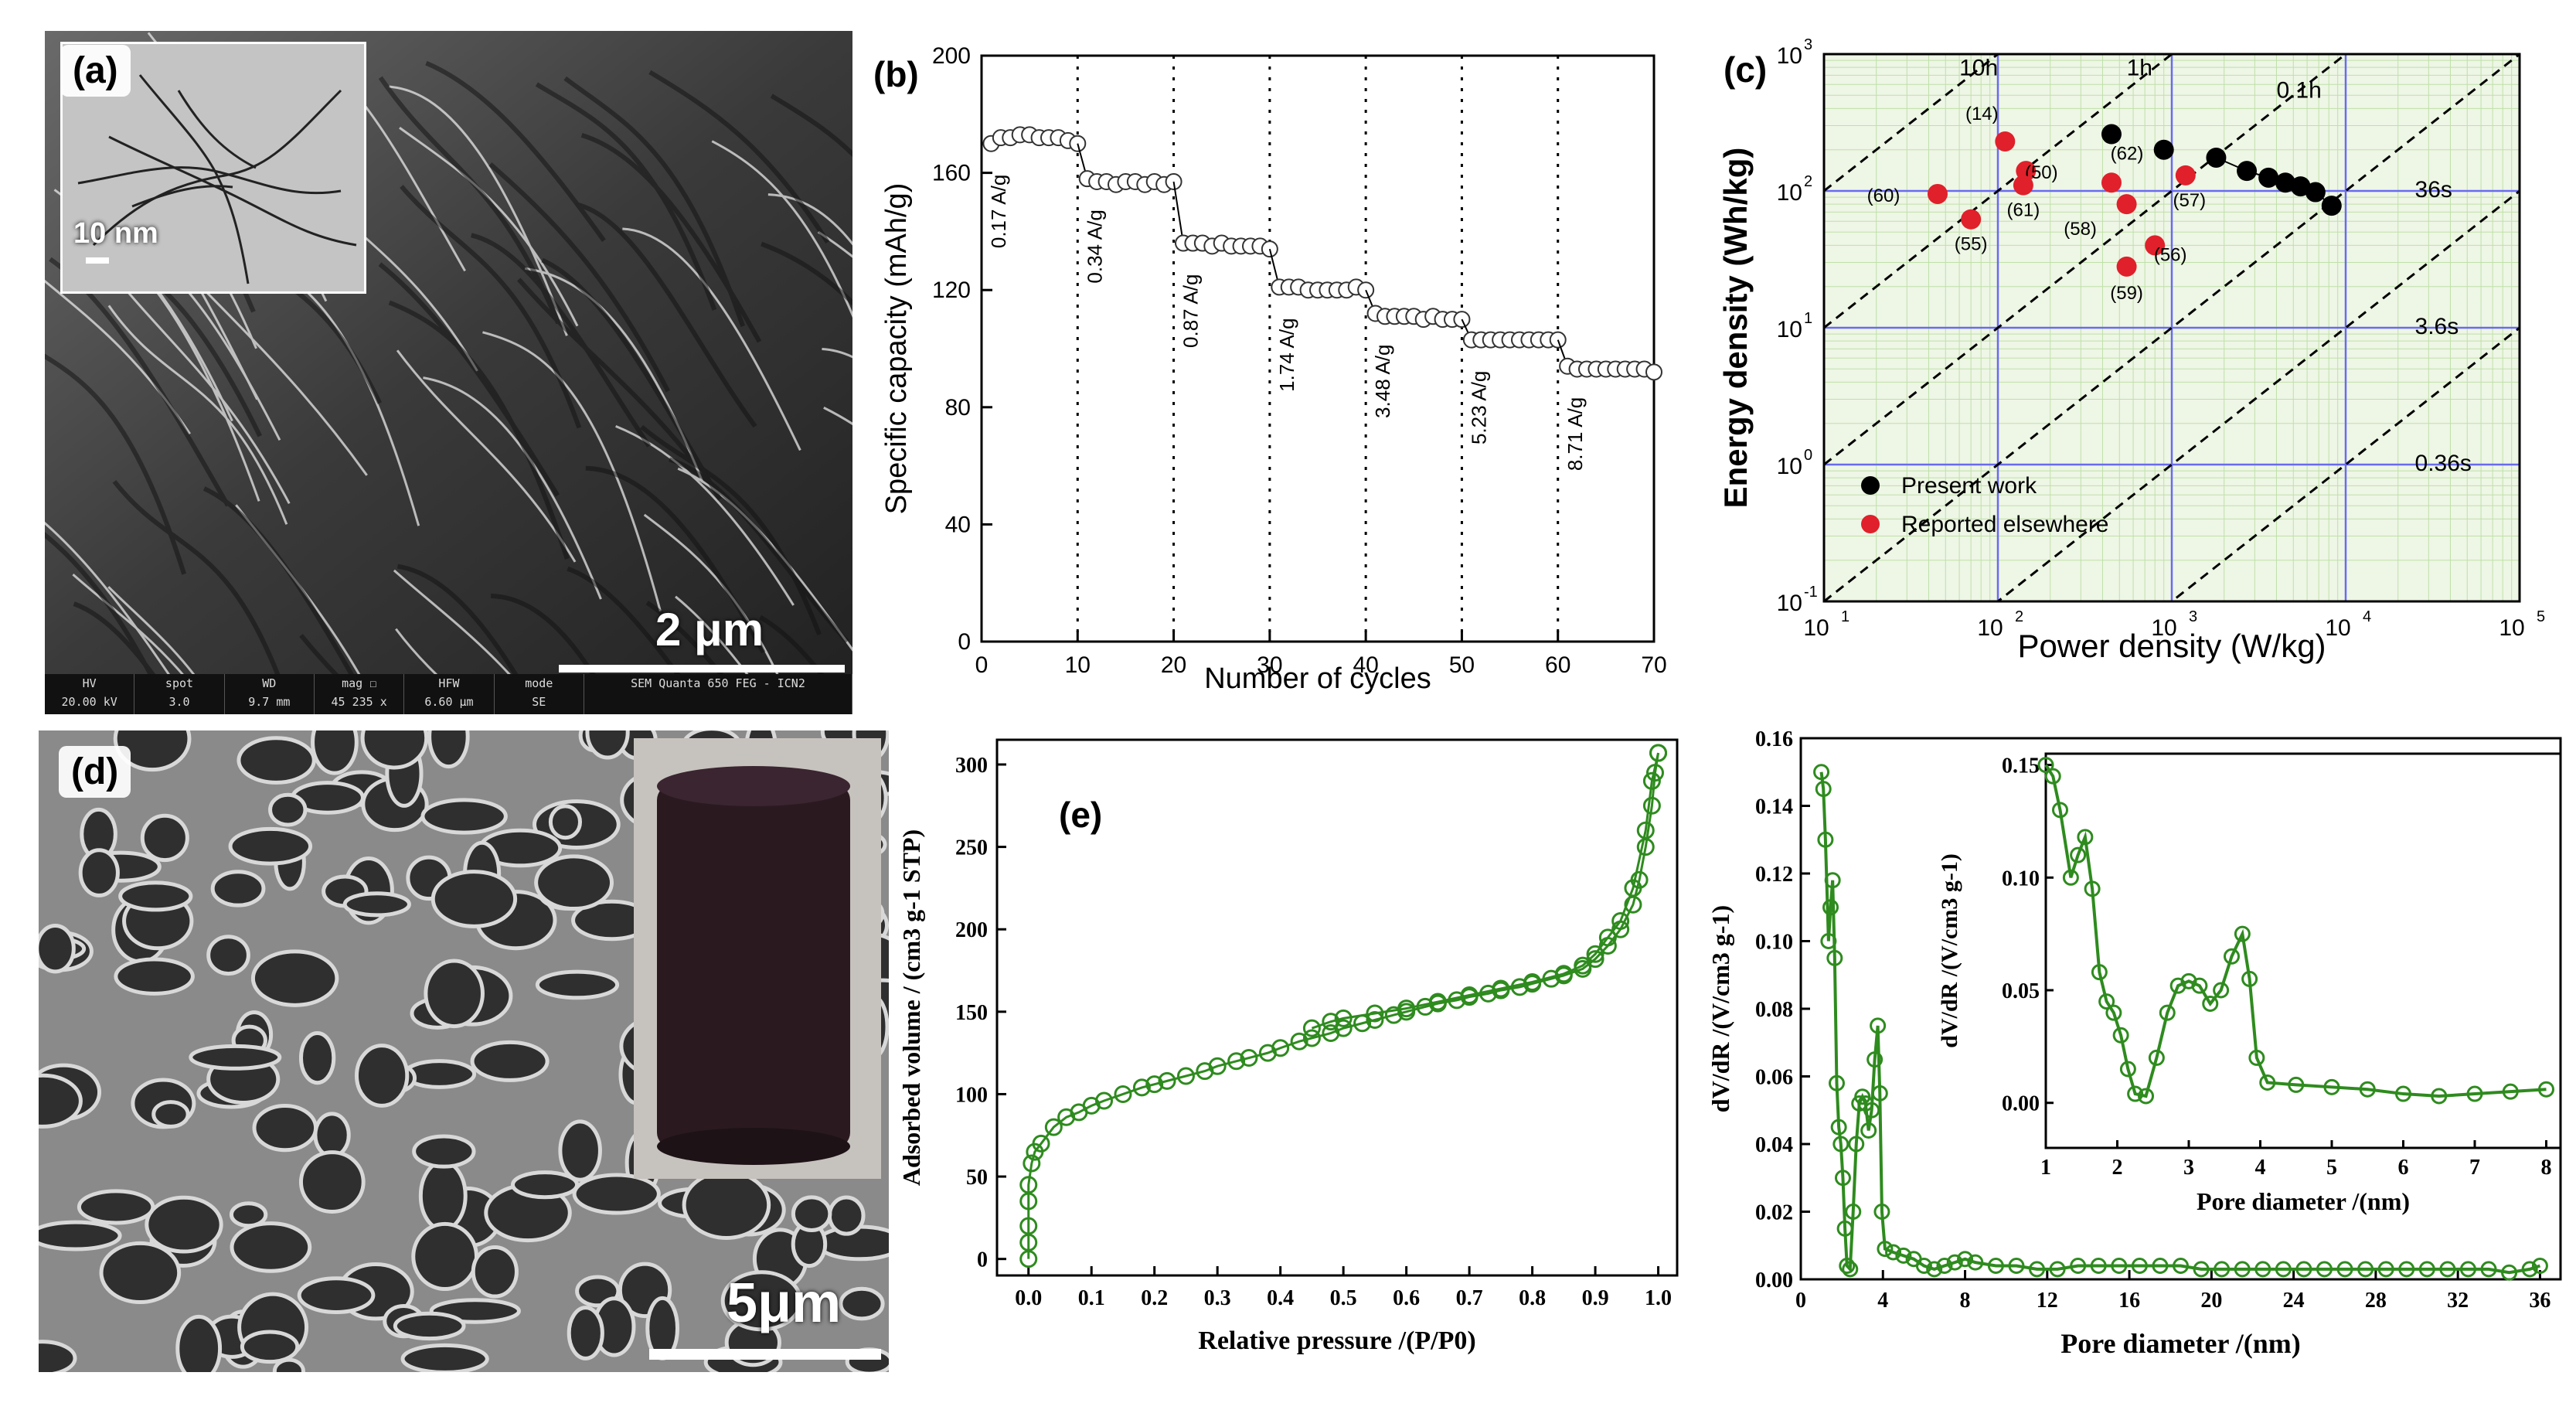 The height and width of the screenshot is (1403, 2576). I want to click on x-tick-label: 0, so click(982, 665).